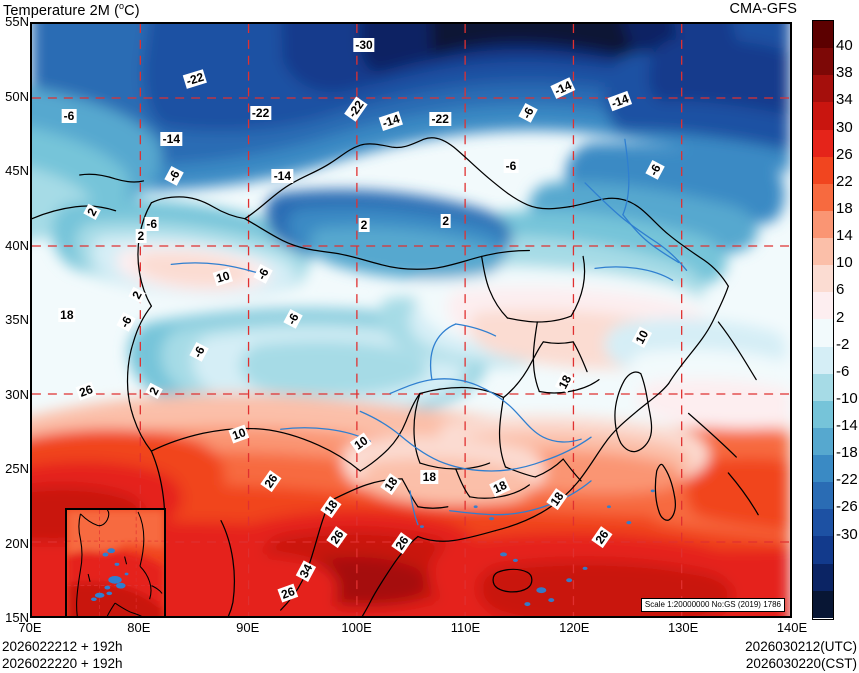 The image size is (859, 673). What do you see at coordinates (412, 629) in the screenshot?
I see `longitude-axis: 70E 80E 90E 100E 110E 120E 130E 140E` at bounding box center [412, 629].